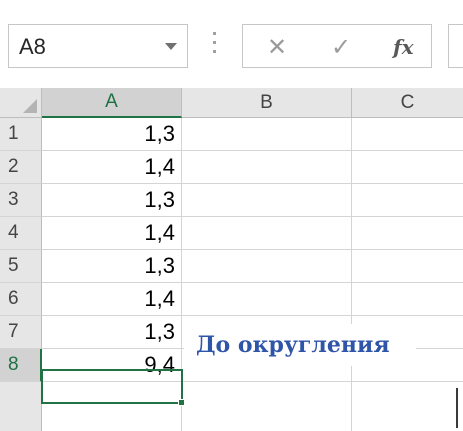  What do you see at coordinates (112, 233) in the screenshot?
I see `cell-a4: 1,4` at bounding box center [112, 233].